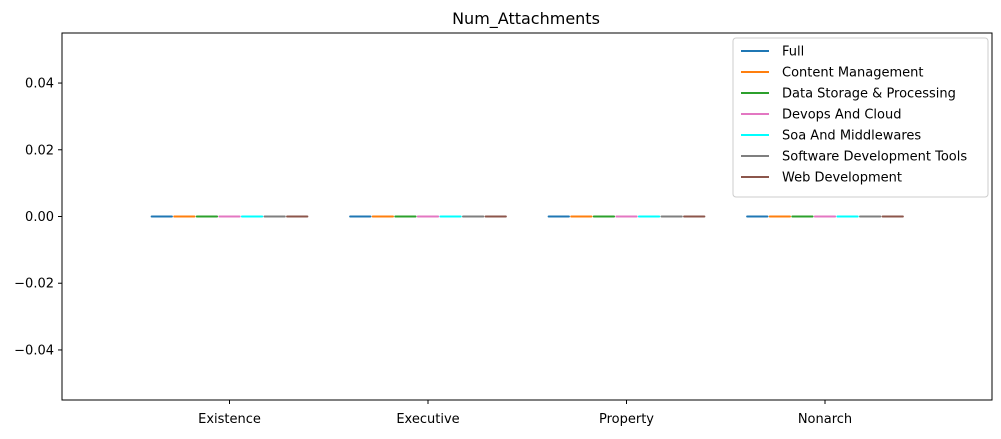 Image resolution: width=1001 pixels, height=439 pixels. I want to click on x-tick-label: Existence, so click(229, 419).